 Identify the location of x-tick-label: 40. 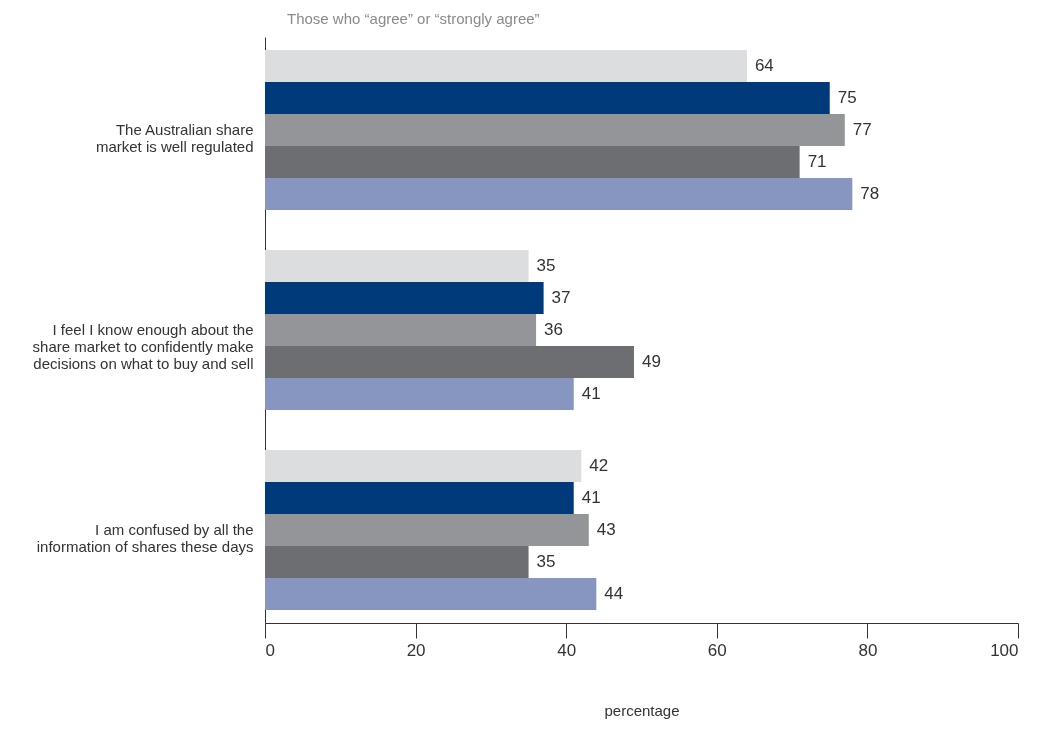
(567, 650).